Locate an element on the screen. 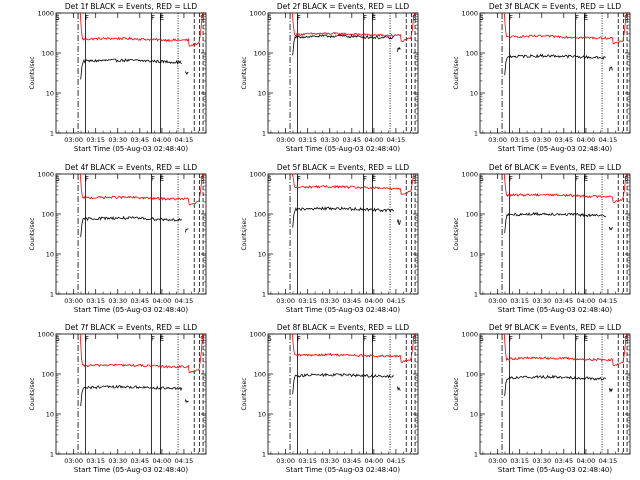  panel-title: Det 7f BLACK = Events, RED = LLD is located at coordinates (131, 327).